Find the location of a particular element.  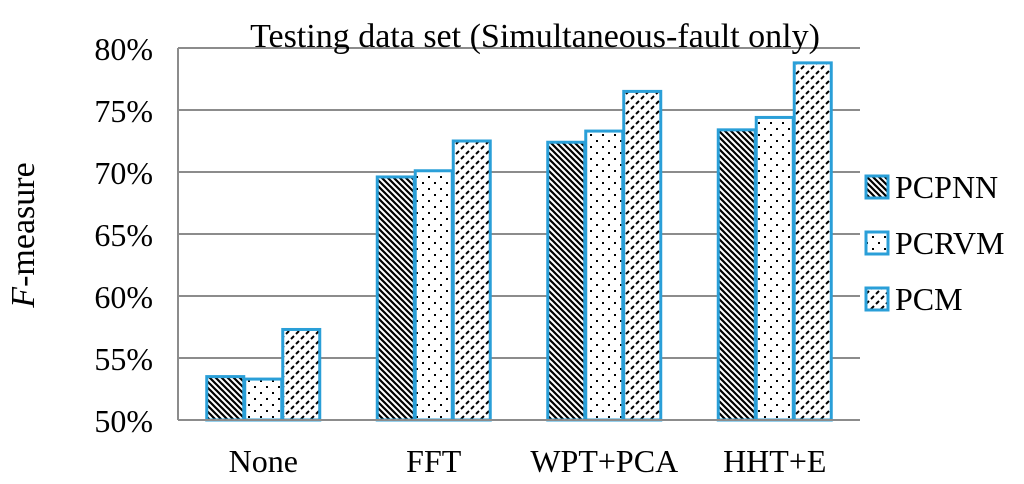

bar-pcpnn-fft is located at coordinates (395, 298).